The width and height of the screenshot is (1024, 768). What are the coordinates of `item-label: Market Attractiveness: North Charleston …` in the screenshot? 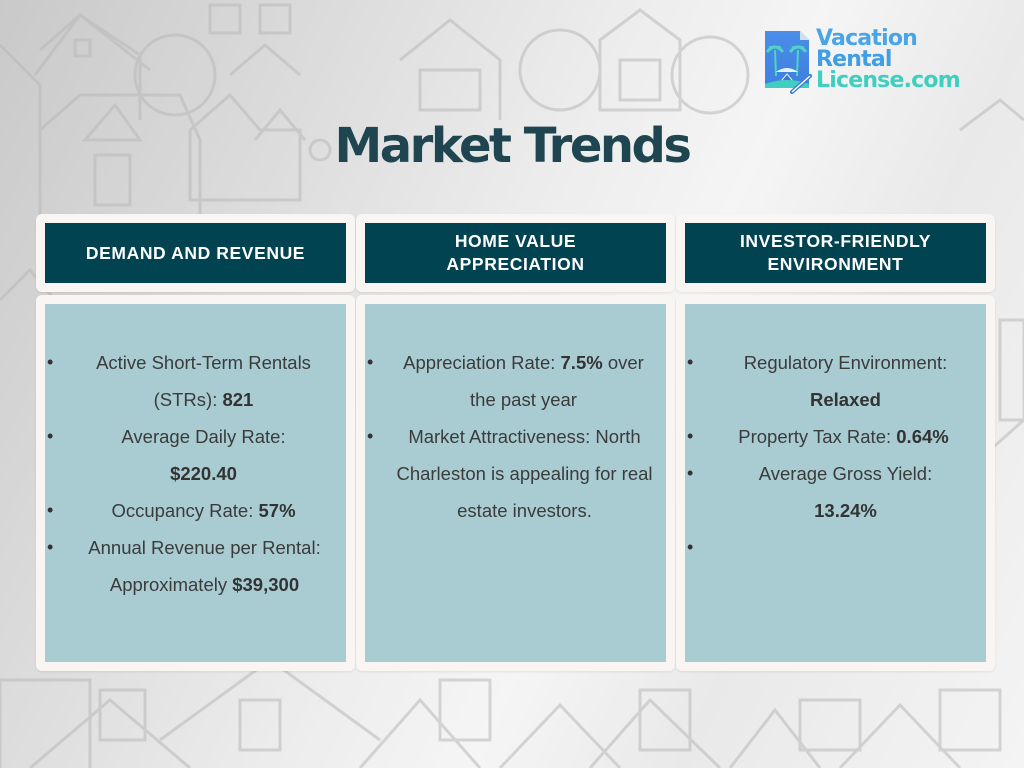 It's located at (524, 473).